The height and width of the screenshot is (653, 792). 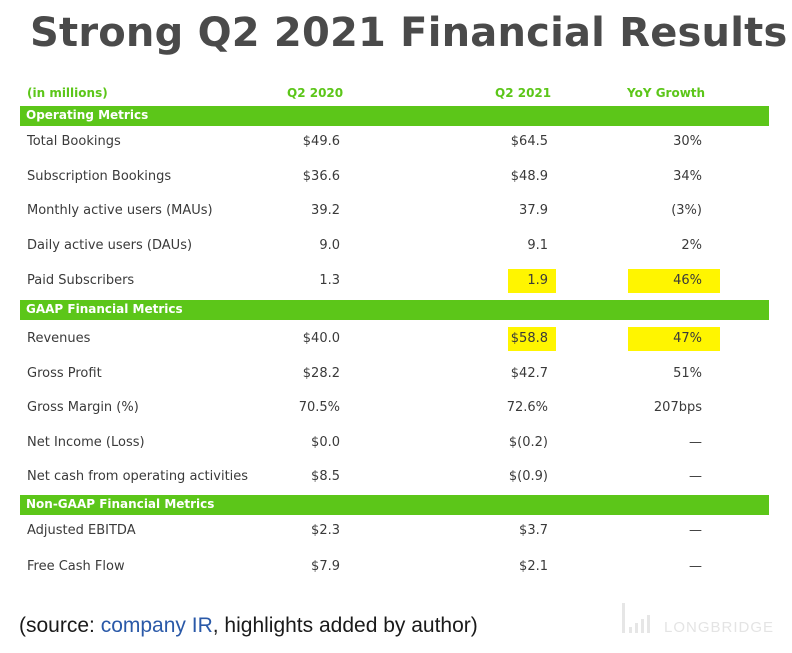 What do you see at coordinates (537, 245) in the screenshot?
I see `q2-2021-value: 9.1` at bounding box center [537, 245].